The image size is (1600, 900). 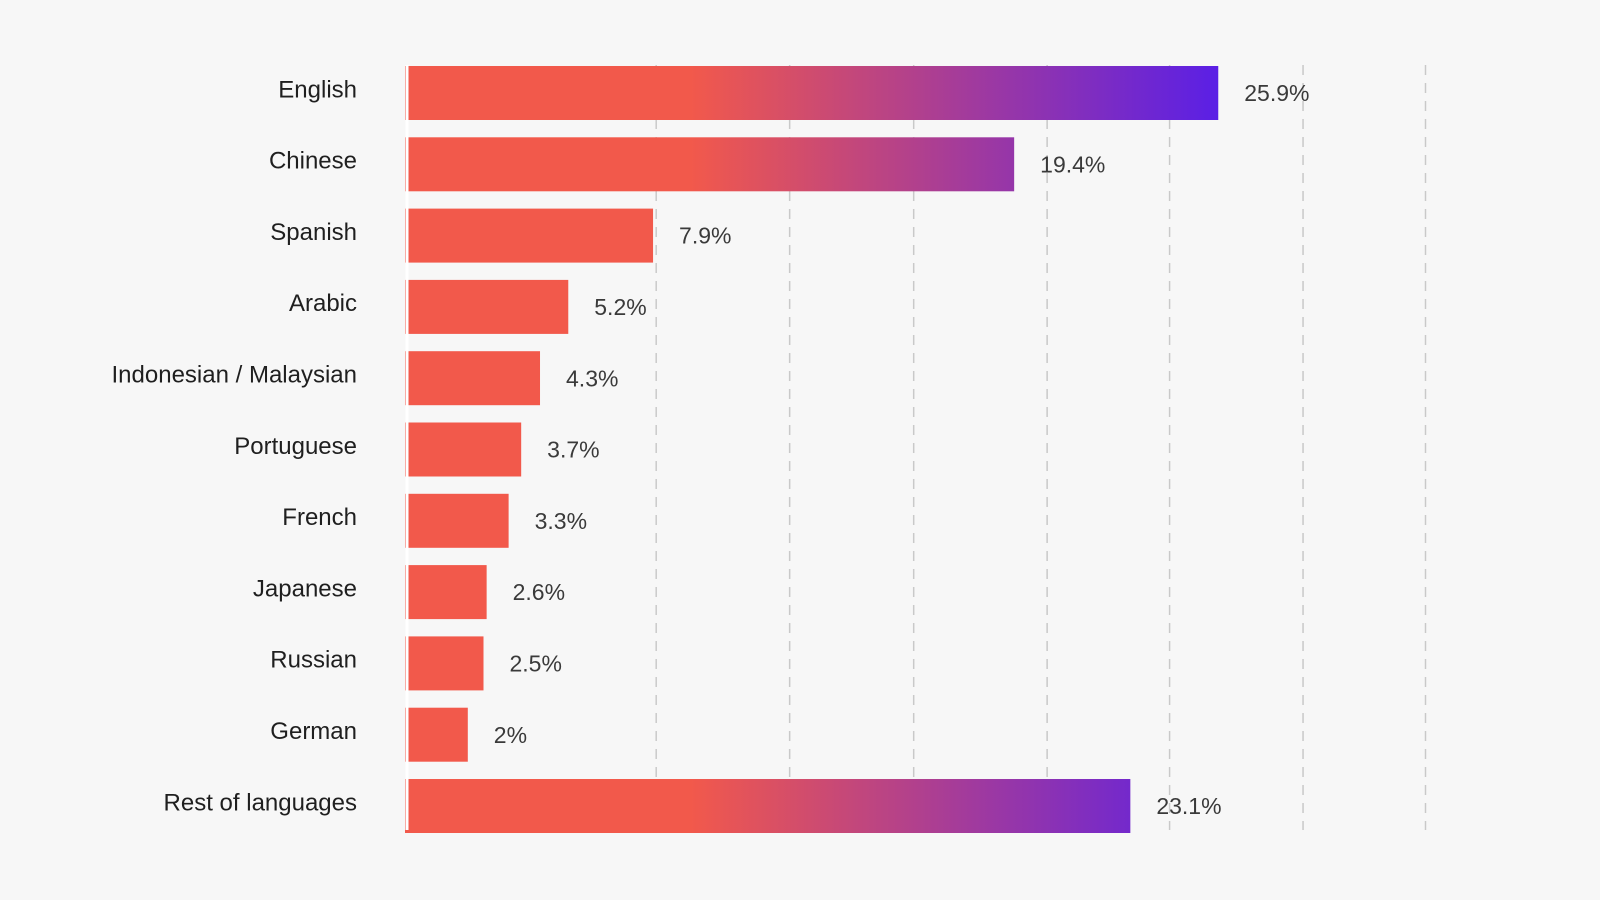 What do you see at coordinates (319, 517) in the screenshot?
I see `category-label: French` at bounding box center [319, 517].